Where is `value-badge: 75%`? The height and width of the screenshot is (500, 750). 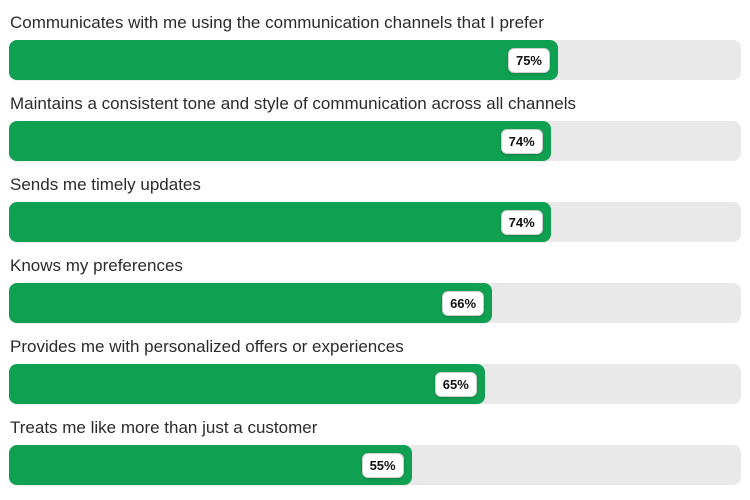
value-badge: 75% is located at coordinates (528, 60).